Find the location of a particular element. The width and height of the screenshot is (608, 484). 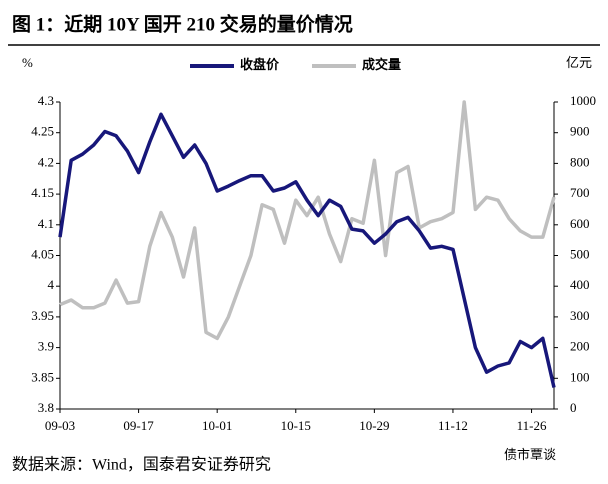

y-axis-label: % is located at coordinates (27, 62).